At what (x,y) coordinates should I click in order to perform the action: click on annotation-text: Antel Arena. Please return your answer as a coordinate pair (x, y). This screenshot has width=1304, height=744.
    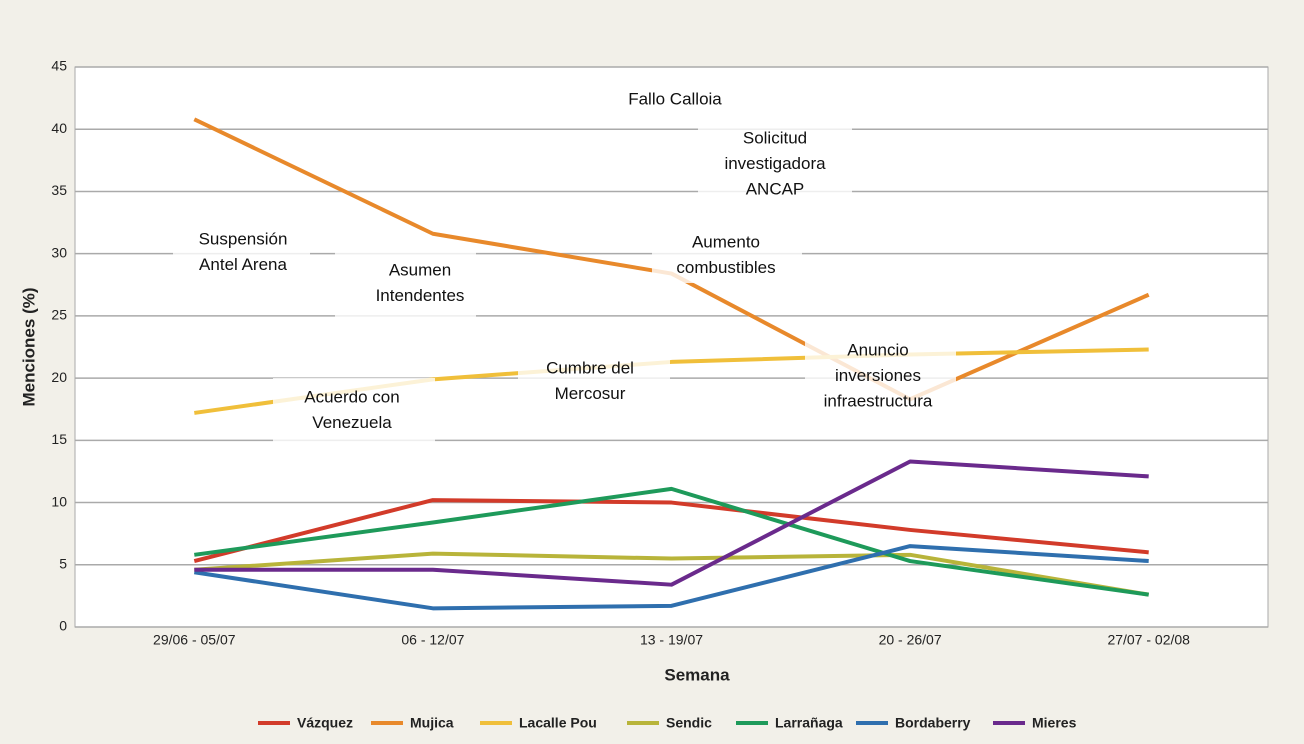
    Looking at the image, I should click on (243, 264).